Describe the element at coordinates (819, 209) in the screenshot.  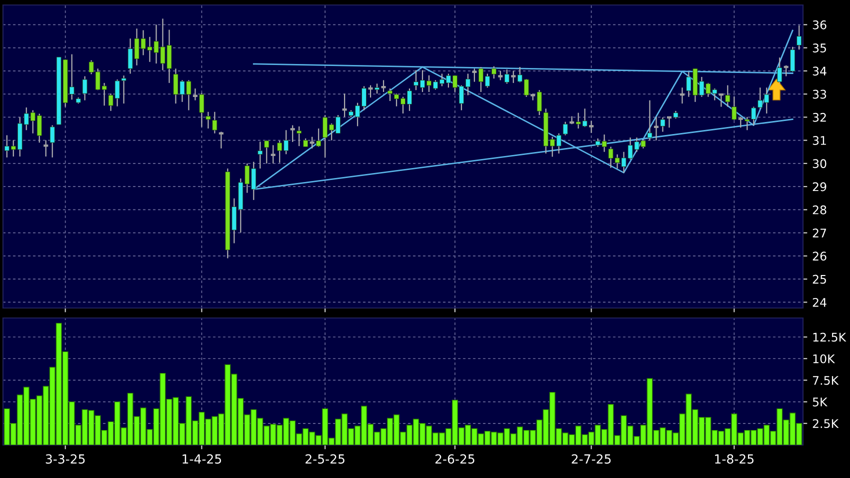
I see `y-tick-label: 28` at that location.